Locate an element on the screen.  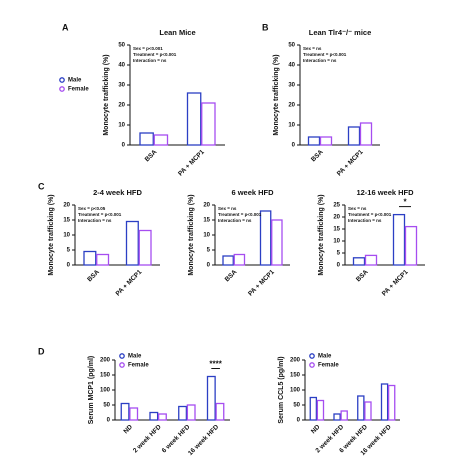
y-tick-label: 30 is located at coordinates (291, 86).